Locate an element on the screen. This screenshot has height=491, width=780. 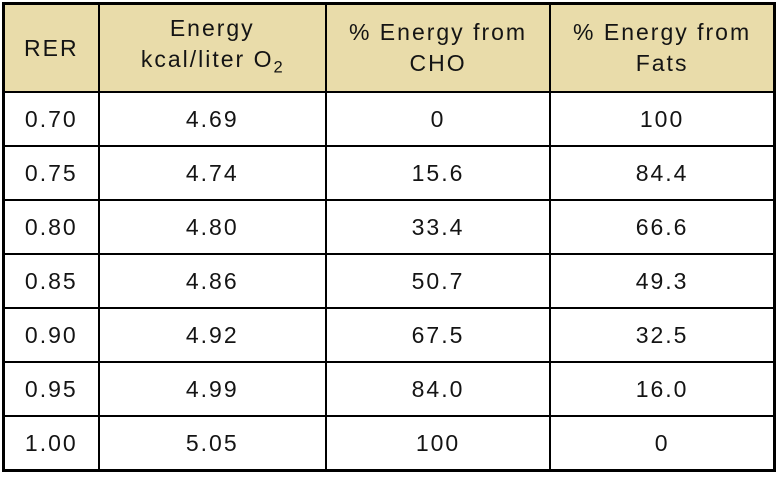
table-row: 0.85 4.86 50.7 49.3 is located at coordinates (389, 281).